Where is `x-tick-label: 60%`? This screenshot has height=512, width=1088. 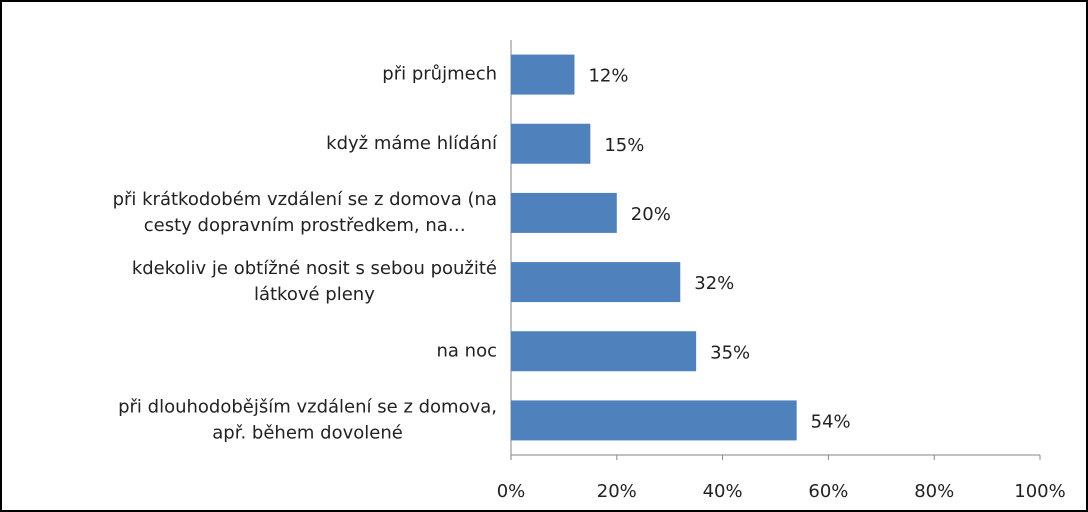
x-tick-label: 60% is located at coordinates (828, 491).